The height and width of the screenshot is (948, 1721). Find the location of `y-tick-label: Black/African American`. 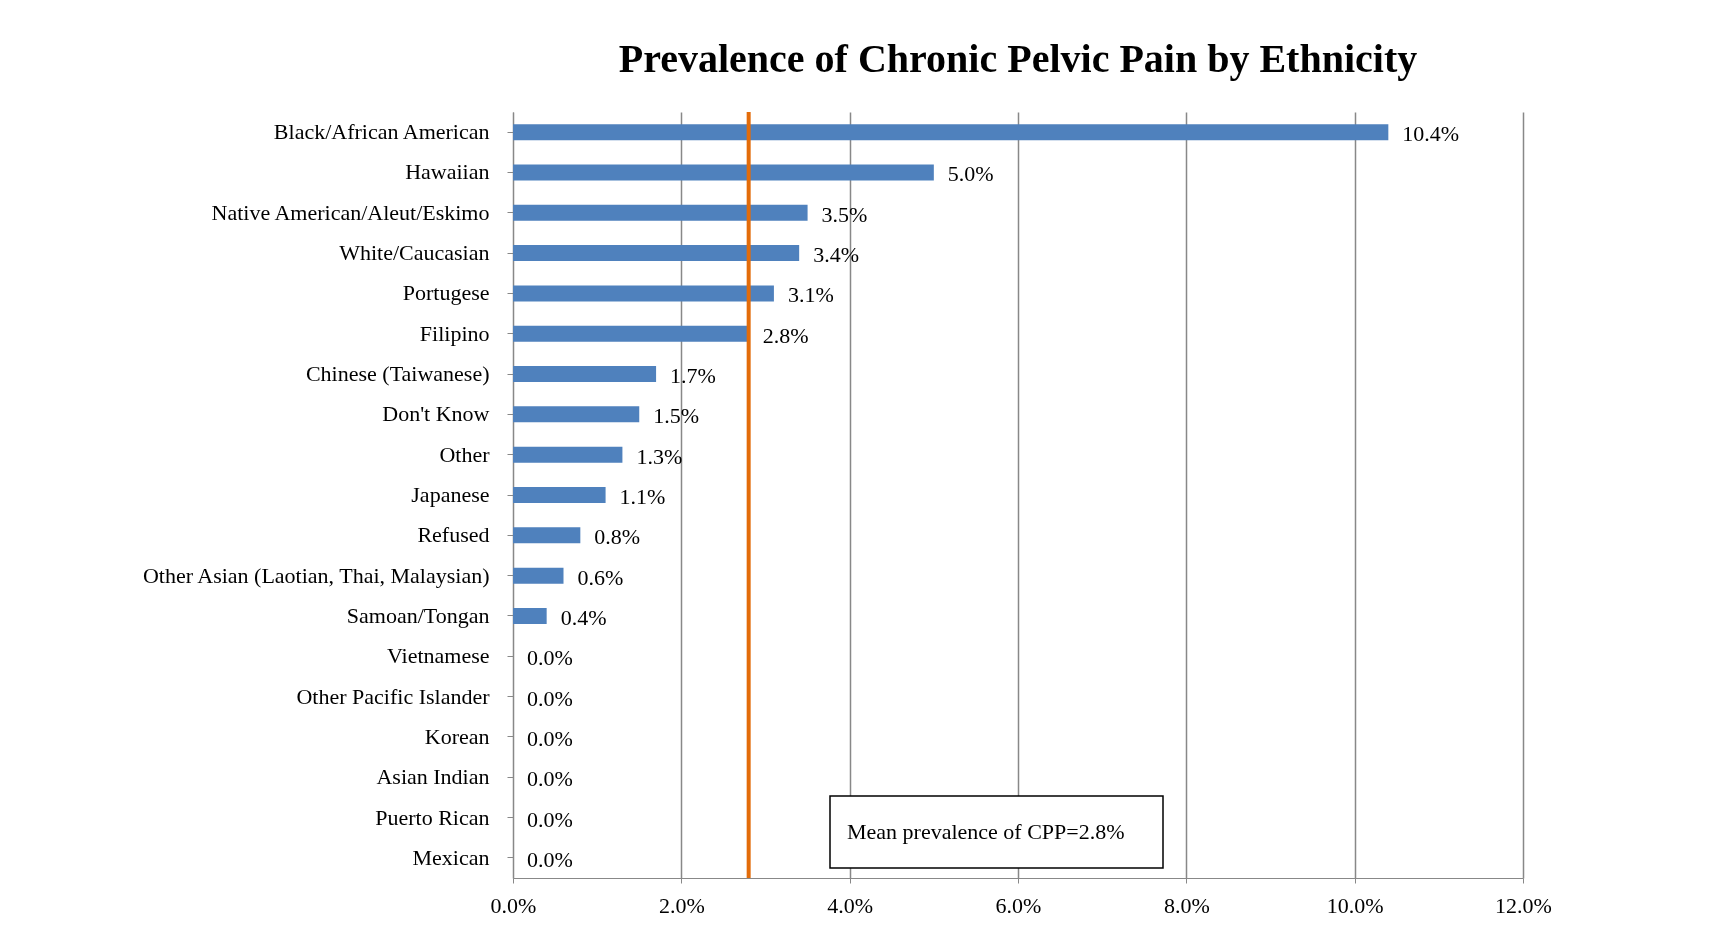

y-tick-label: Black/African American is located at coordinates (381, 132).